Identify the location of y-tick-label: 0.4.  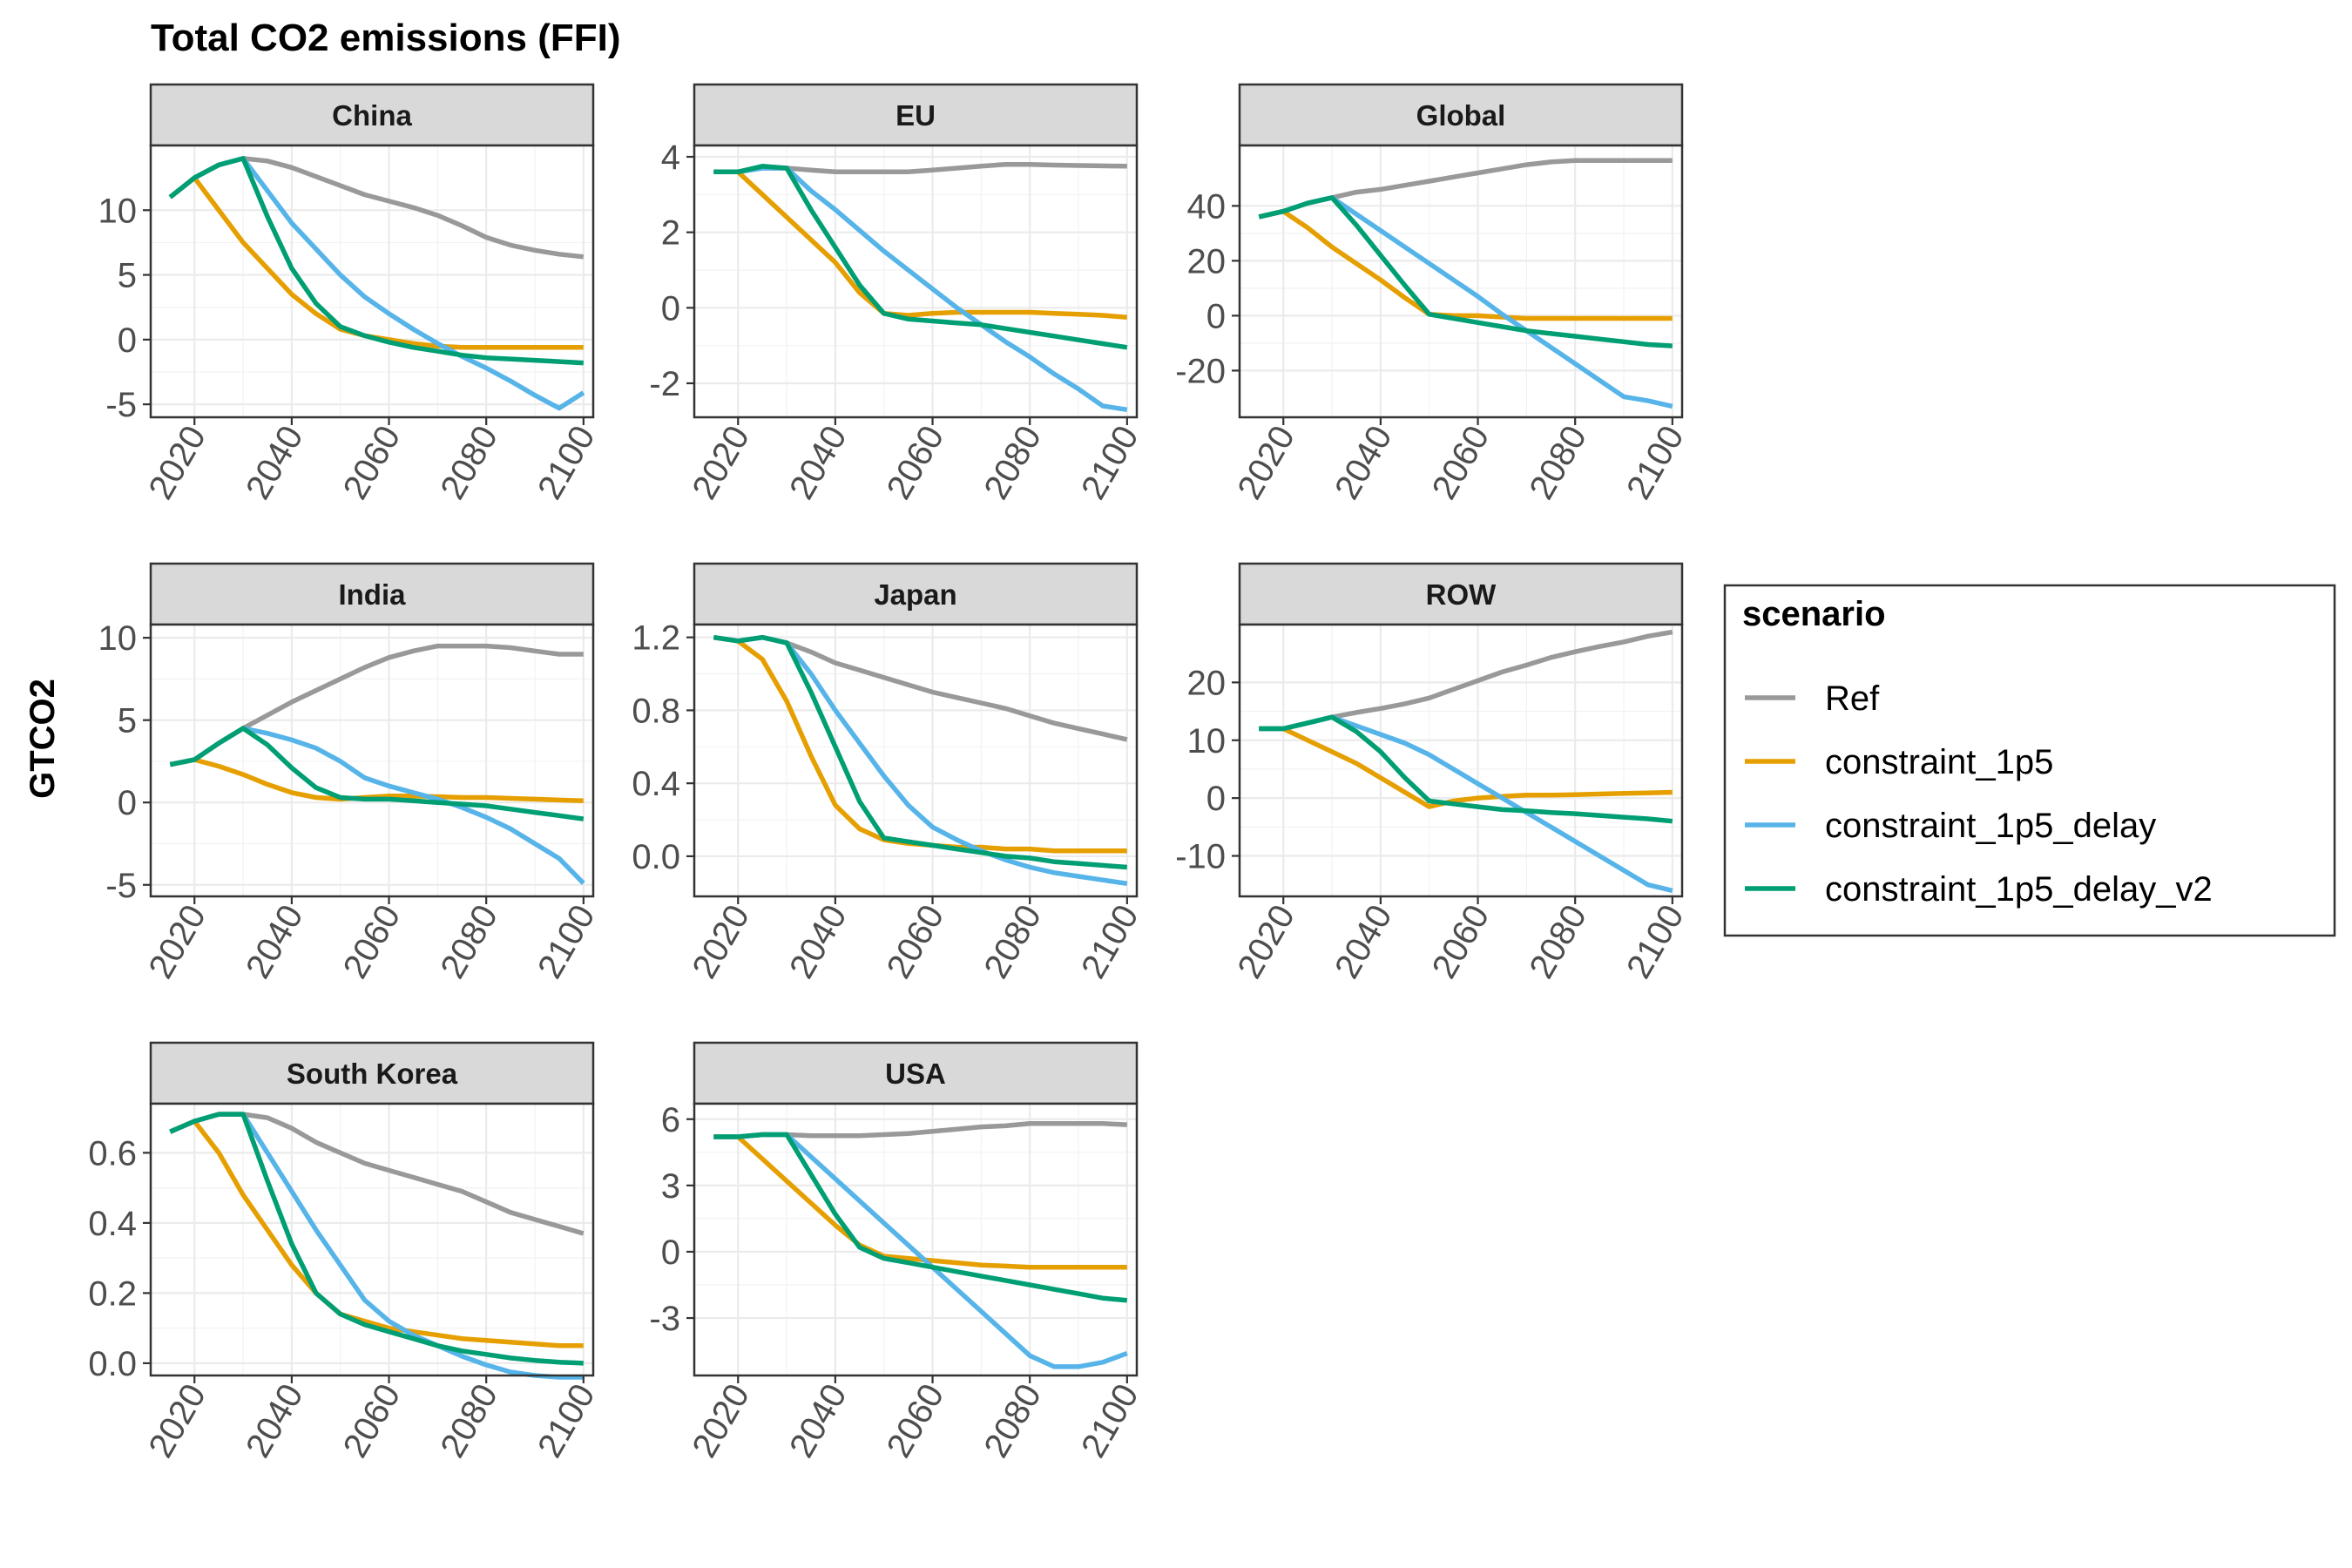
(113, 1224).